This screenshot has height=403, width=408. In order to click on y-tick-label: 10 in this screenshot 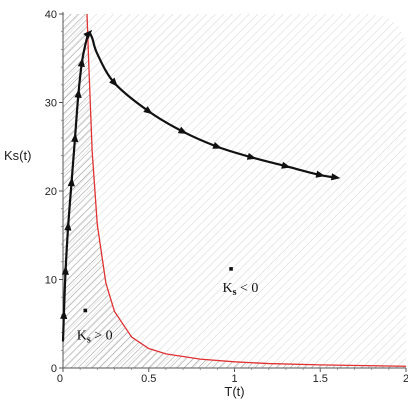, I will do `click(51, 281)`.